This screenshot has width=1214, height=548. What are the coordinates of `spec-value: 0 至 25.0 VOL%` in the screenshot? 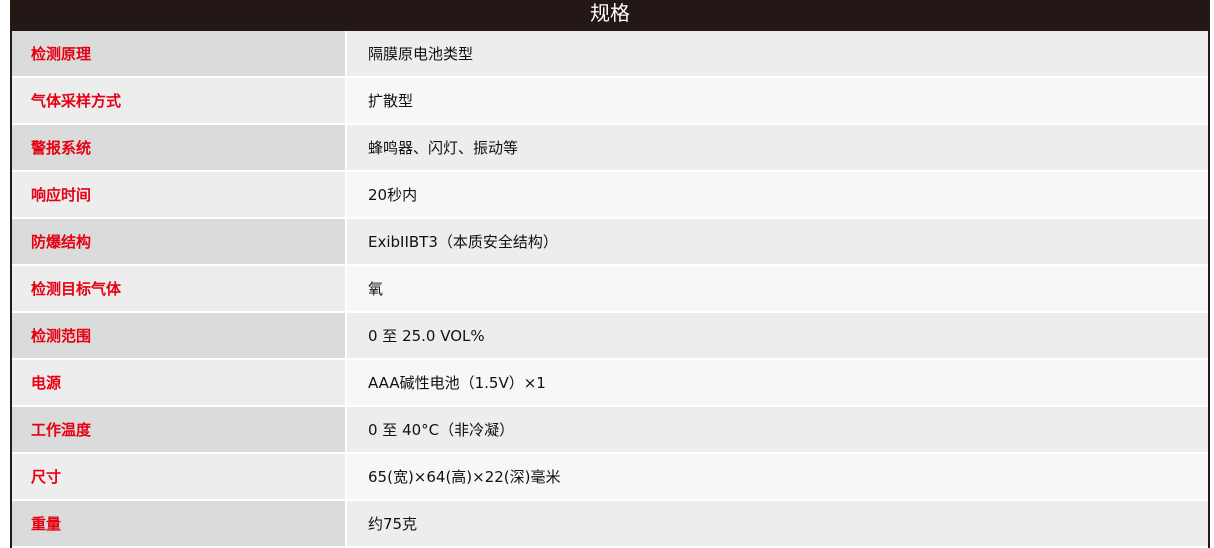 It's located at (777, 336).